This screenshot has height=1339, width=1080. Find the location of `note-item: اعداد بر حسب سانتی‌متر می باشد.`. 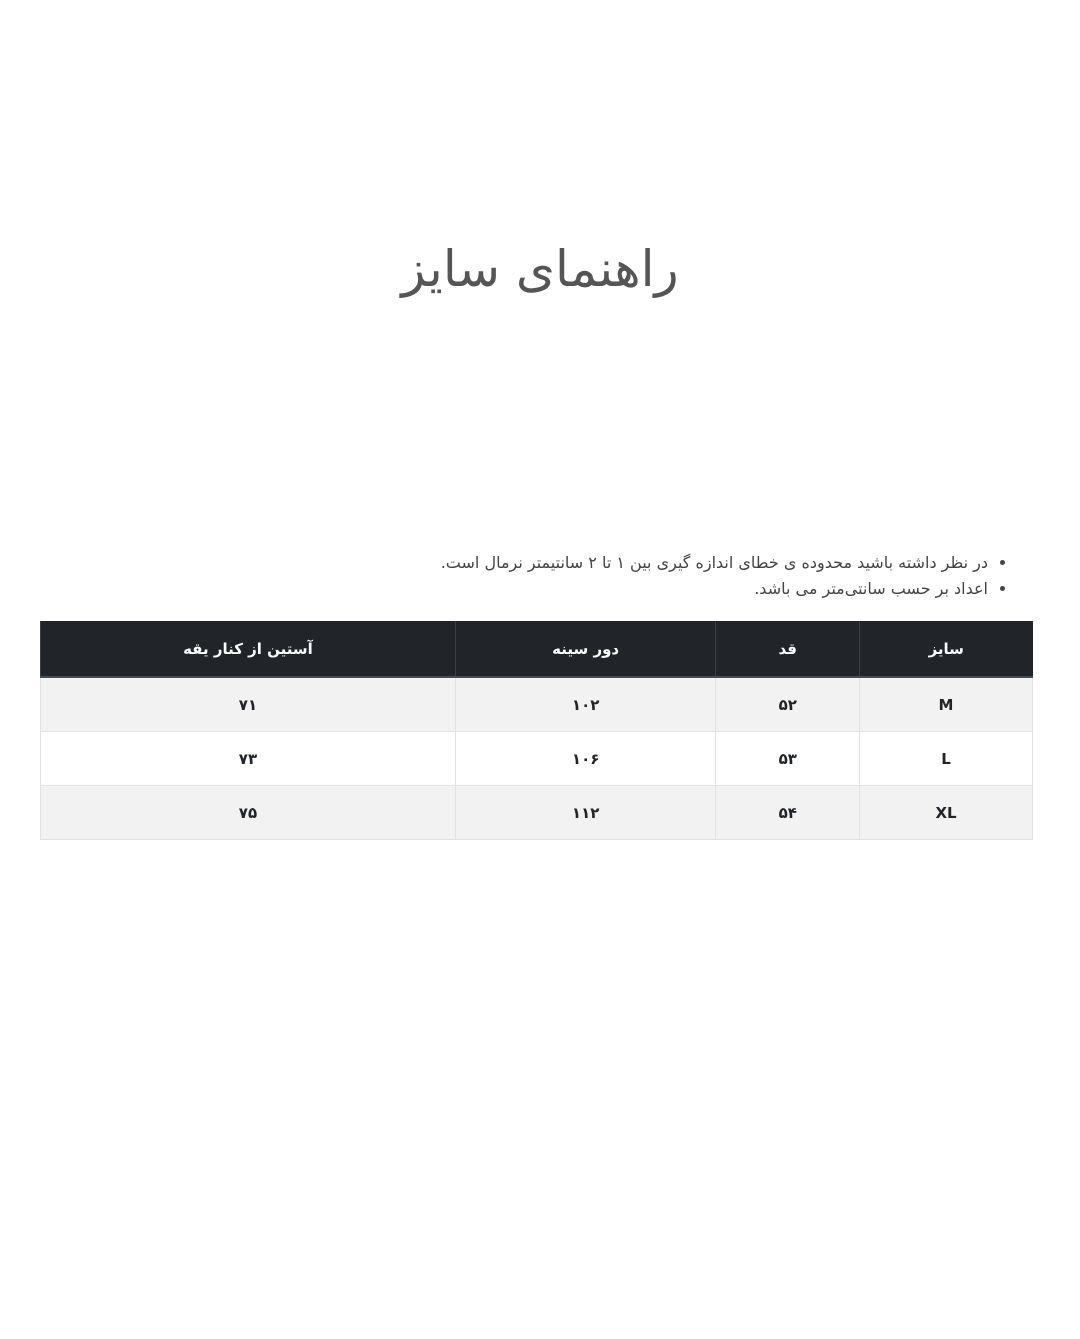

note-item: اعداد بر حسب سانتی‌متر می باشد. is located at coordinates (714, 589).